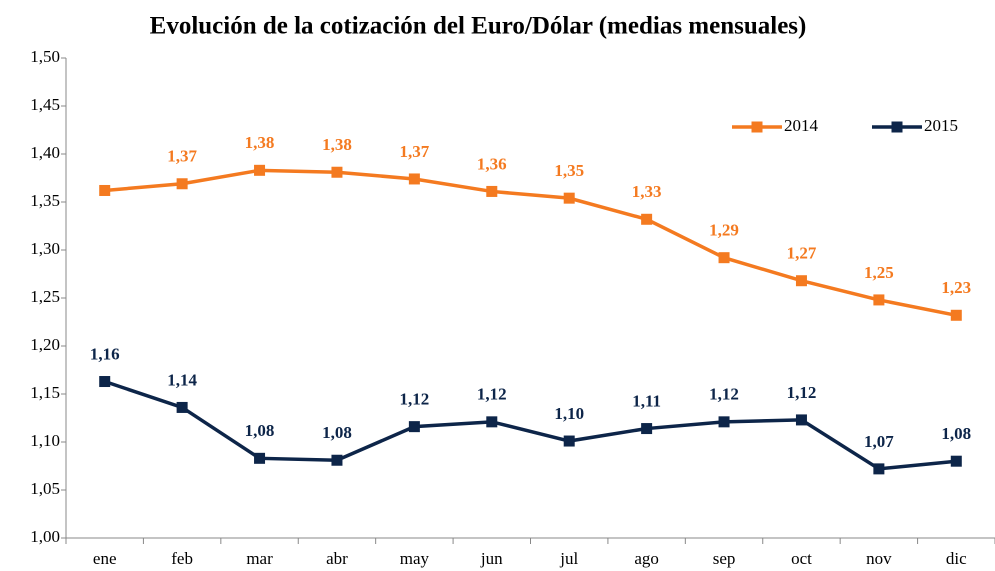  What do you see at coordinates (45, 200) in the screenshot?
I see `y-tick-label: 1,35` at bounding box center [45, 200].